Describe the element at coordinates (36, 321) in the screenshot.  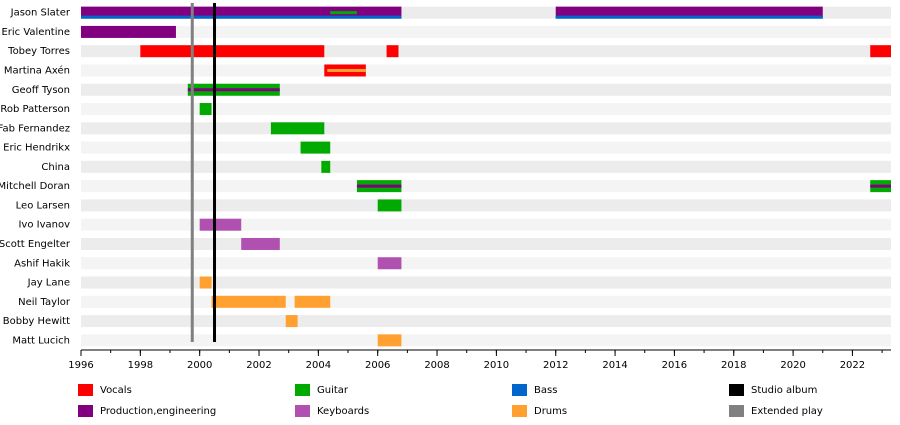
I see `member-label: Bobby Hewitt` at that location.